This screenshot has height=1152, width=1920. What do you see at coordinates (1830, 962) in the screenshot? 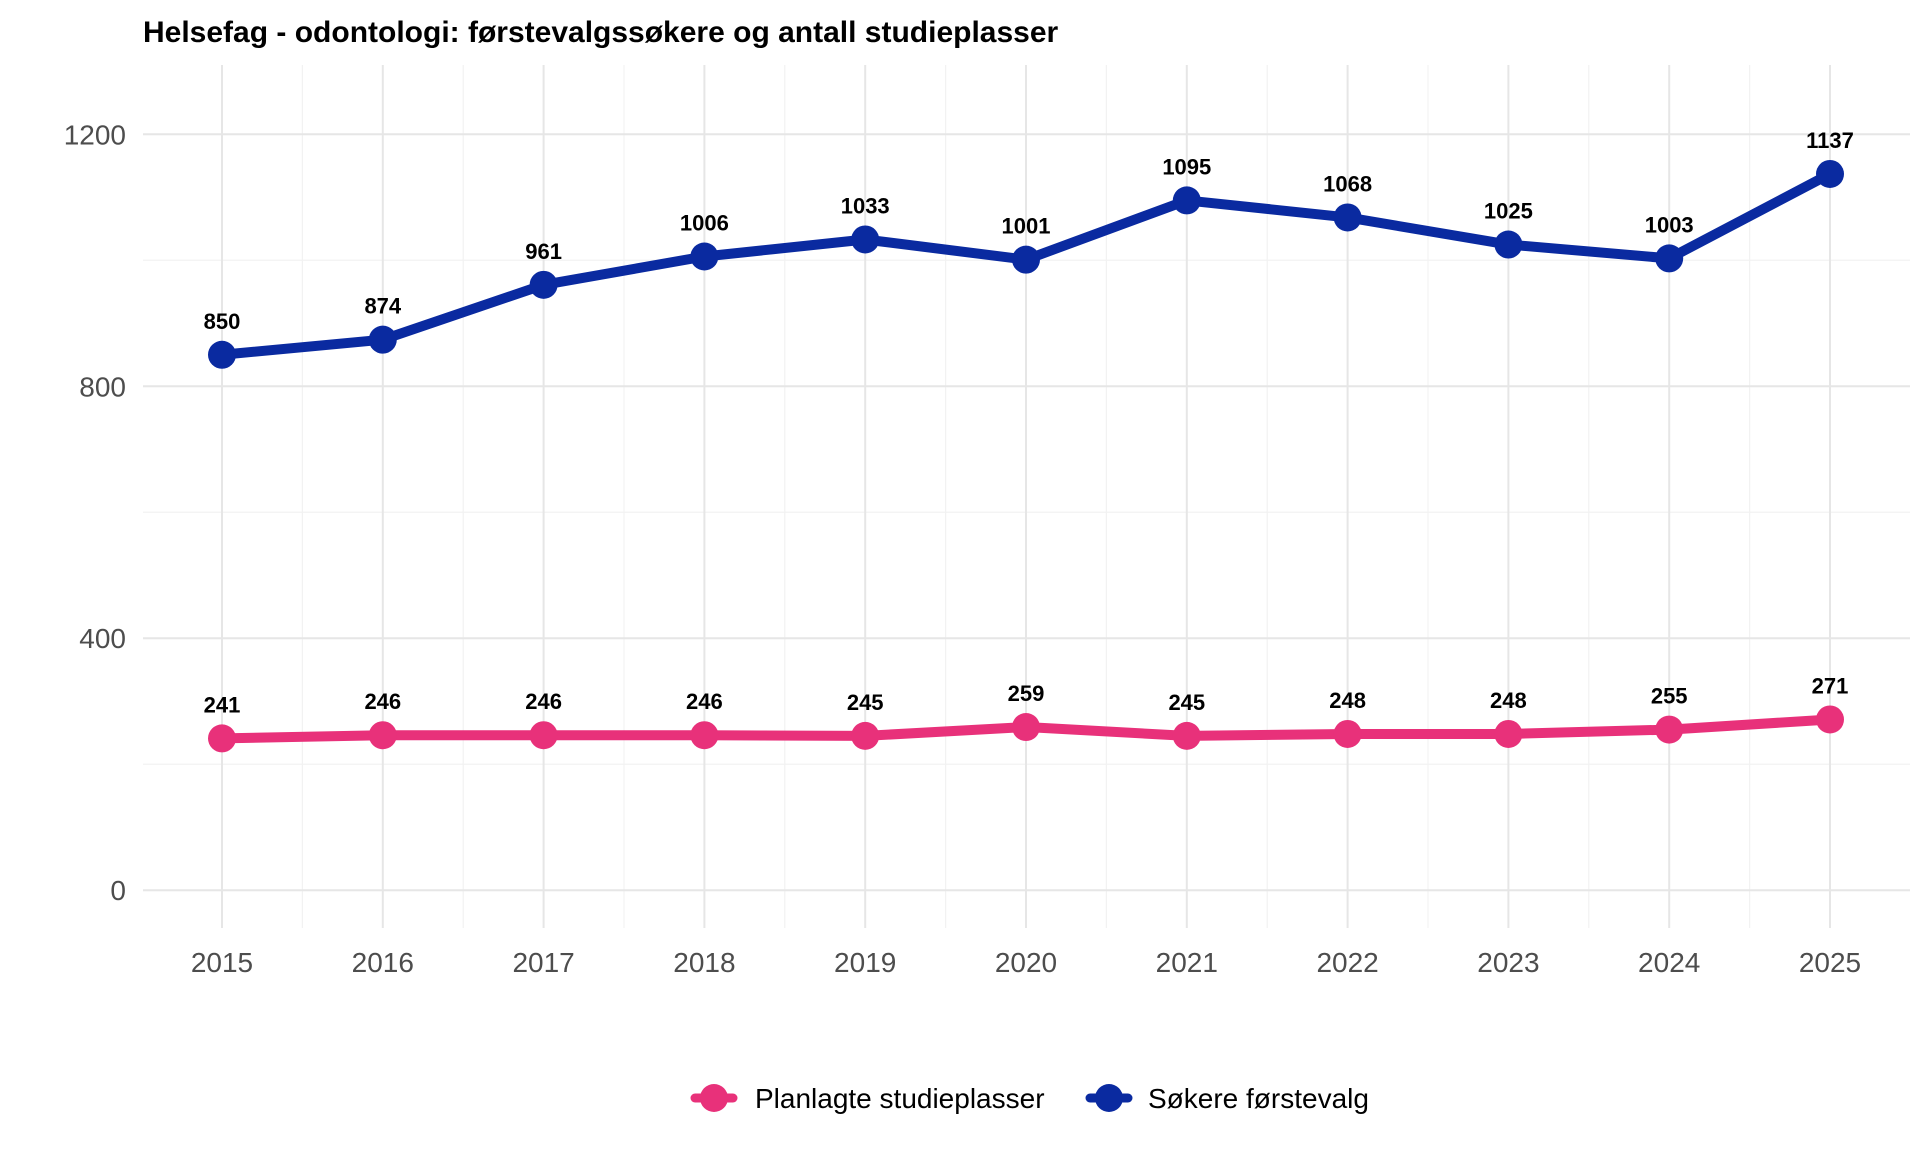
I see `x-tick-label: 2025` at bounding box center [1830, 962].